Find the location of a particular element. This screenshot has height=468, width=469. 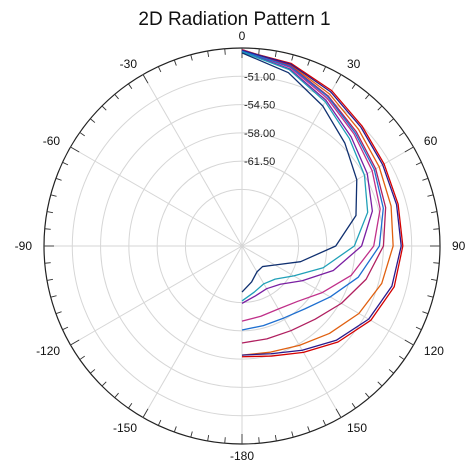

radial-tick-label: -54.50 is located at coordinates (259, 106).